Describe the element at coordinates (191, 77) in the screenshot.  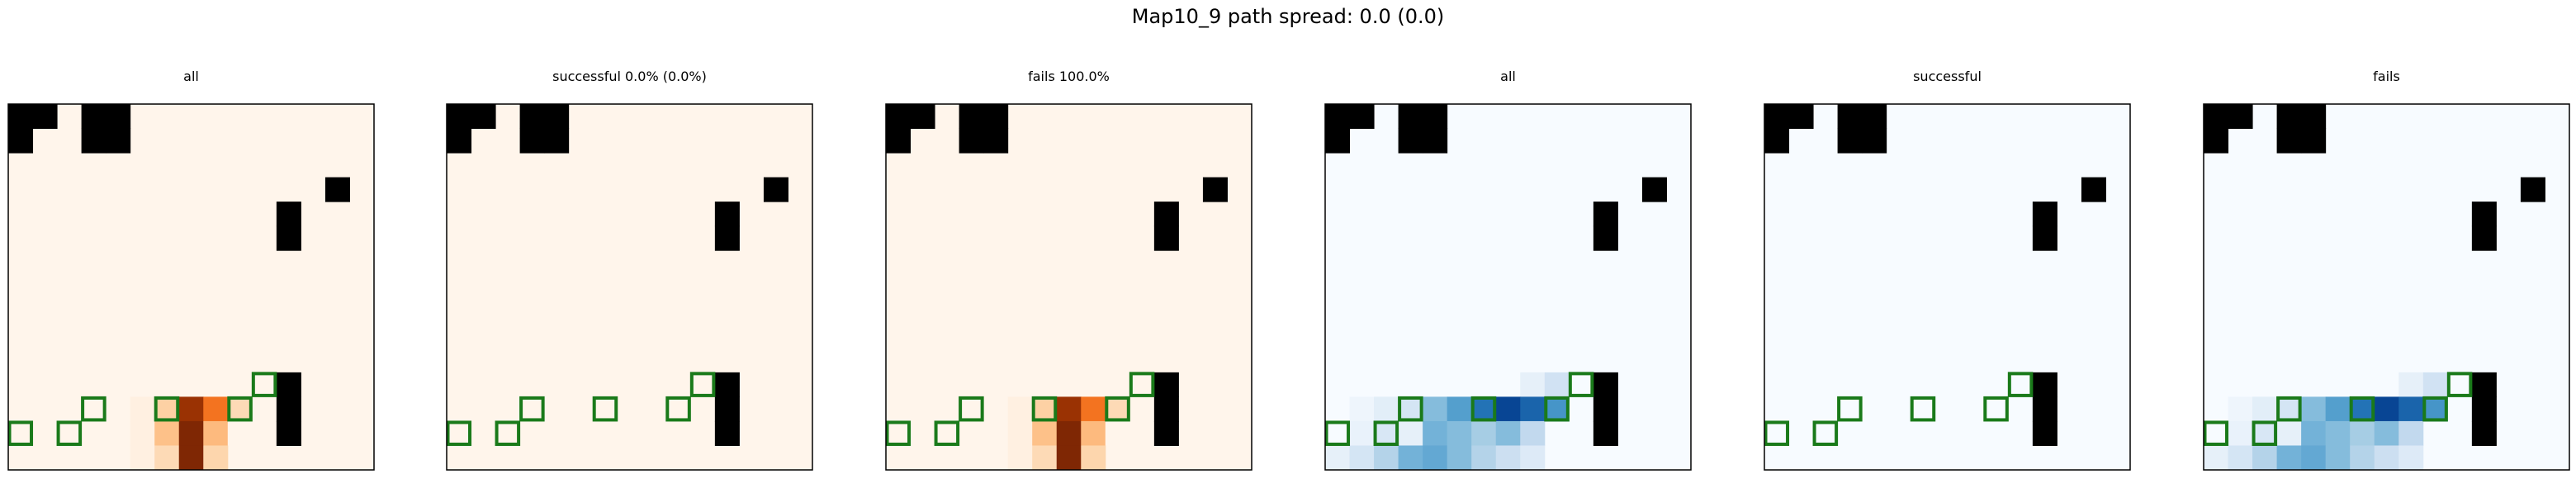
I see `panel-title: all` at that location.